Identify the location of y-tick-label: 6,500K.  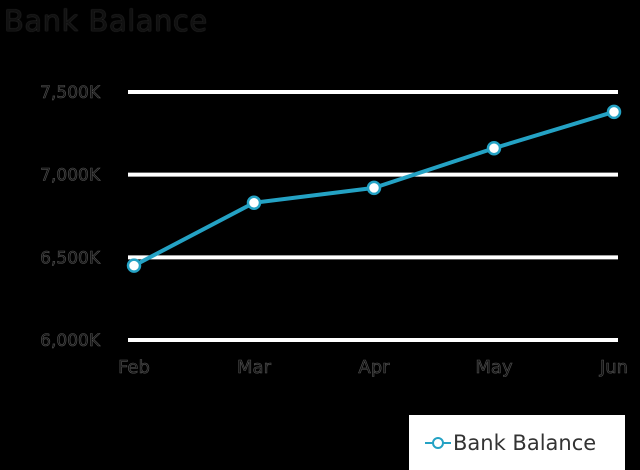
(70, 258).